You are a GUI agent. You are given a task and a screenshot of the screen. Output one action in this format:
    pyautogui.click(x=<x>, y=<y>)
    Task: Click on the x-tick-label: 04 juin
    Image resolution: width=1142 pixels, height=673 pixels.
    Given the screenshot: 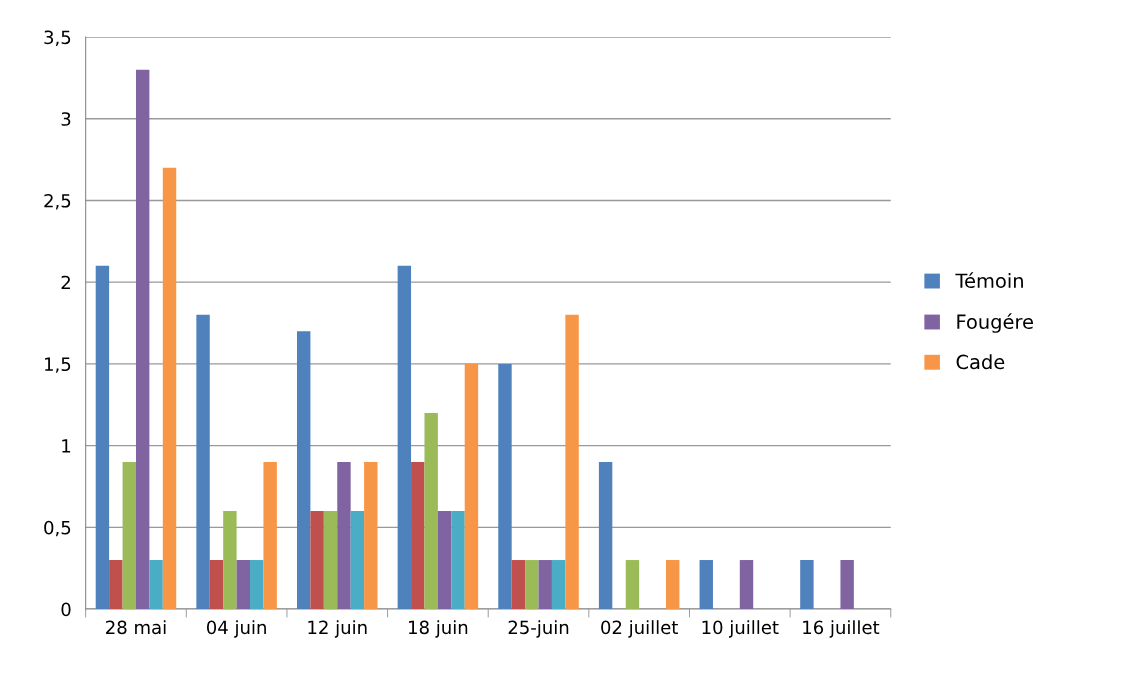 What is the action you would take?
    pyautogui.click(x=236, y=629)
    